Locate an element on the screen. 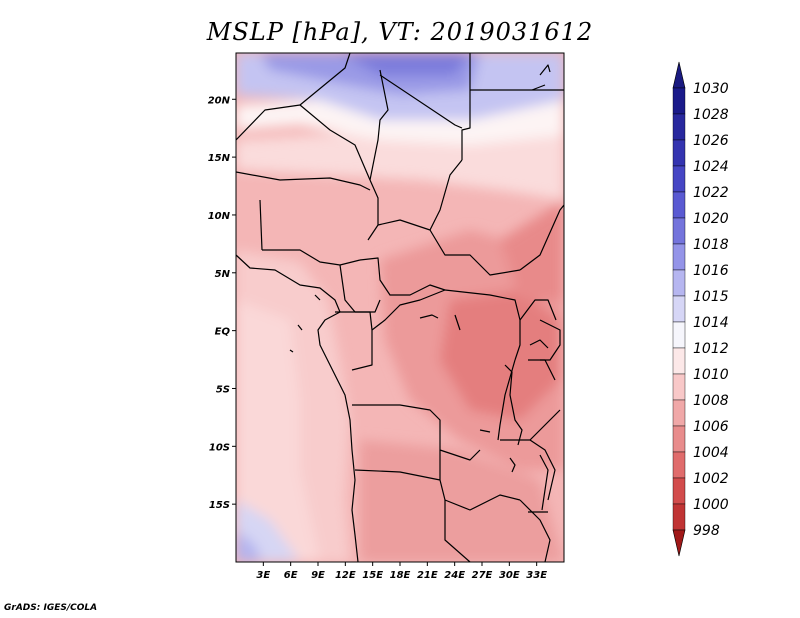 This screenshot has width=800, height=618. colorbar-label: 1020 is located at coordinates (711, 219).